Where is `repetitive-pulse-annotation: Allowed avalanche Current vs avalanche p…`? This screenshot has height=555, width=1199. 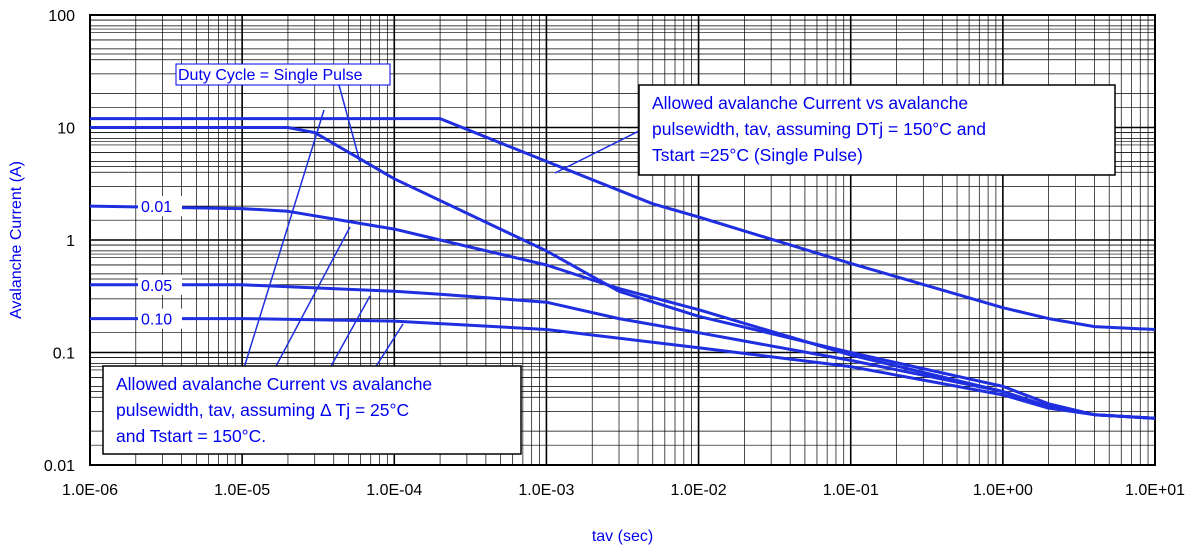
repetitive-pulse-annotation: Allowed avalanche Current vs avalanche p… is located at coordinates (312, 410).